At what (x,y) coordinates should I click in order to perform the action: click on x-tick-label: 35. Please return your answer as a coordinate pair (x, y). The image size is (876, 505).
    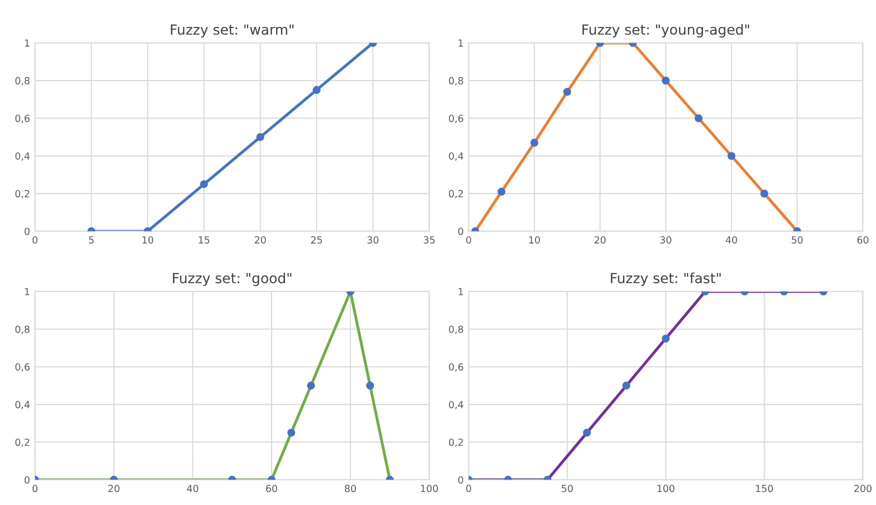
    Looking at the image, I should click on (429, 240).